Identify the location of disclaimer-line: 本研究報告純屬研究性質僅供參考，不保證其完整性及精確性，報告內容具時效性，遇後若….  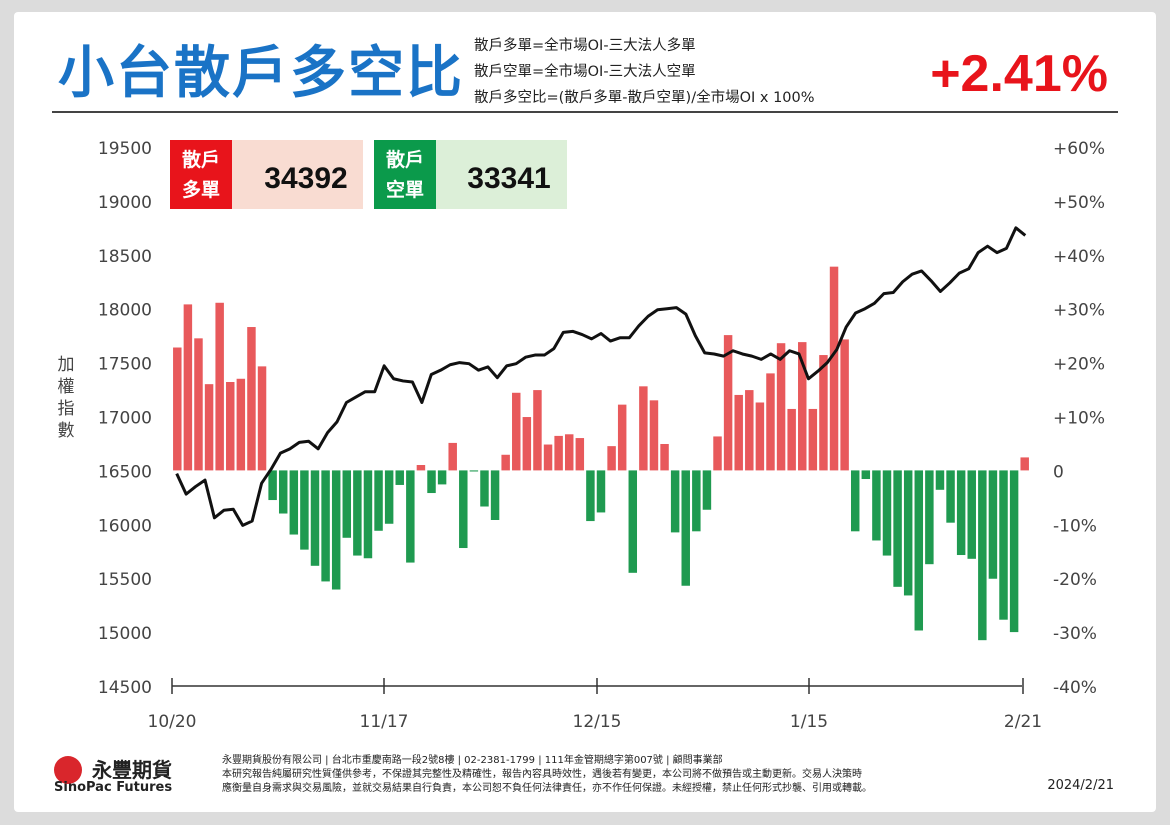
(542, 774).